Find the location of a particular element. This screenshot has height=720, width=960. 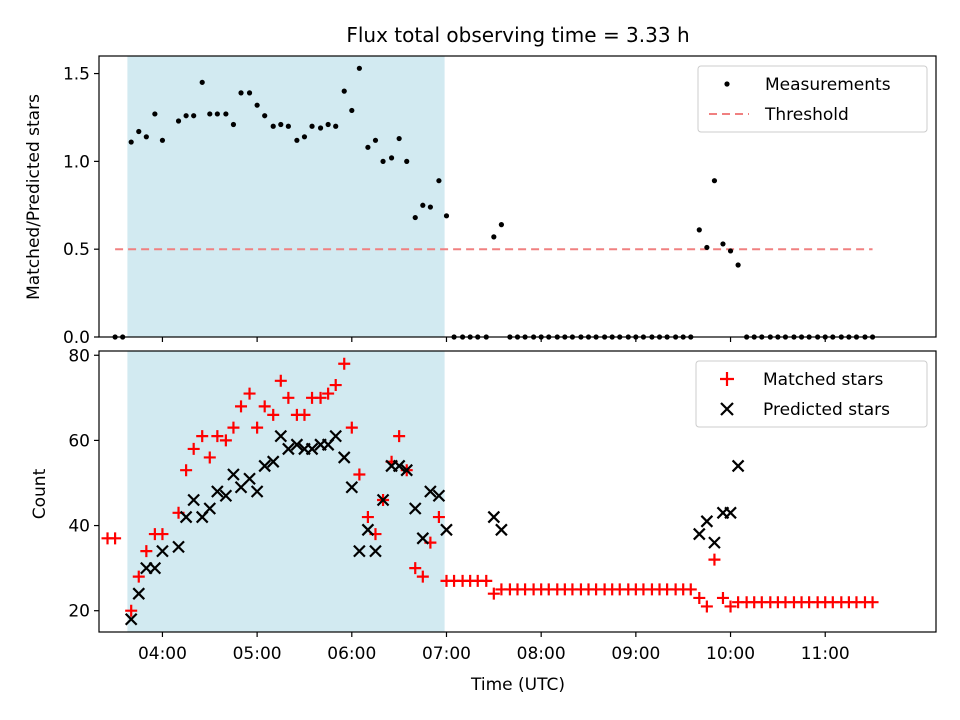

bottom-legend: Matched stars Predicted stars is located at coordinates (811, 394).